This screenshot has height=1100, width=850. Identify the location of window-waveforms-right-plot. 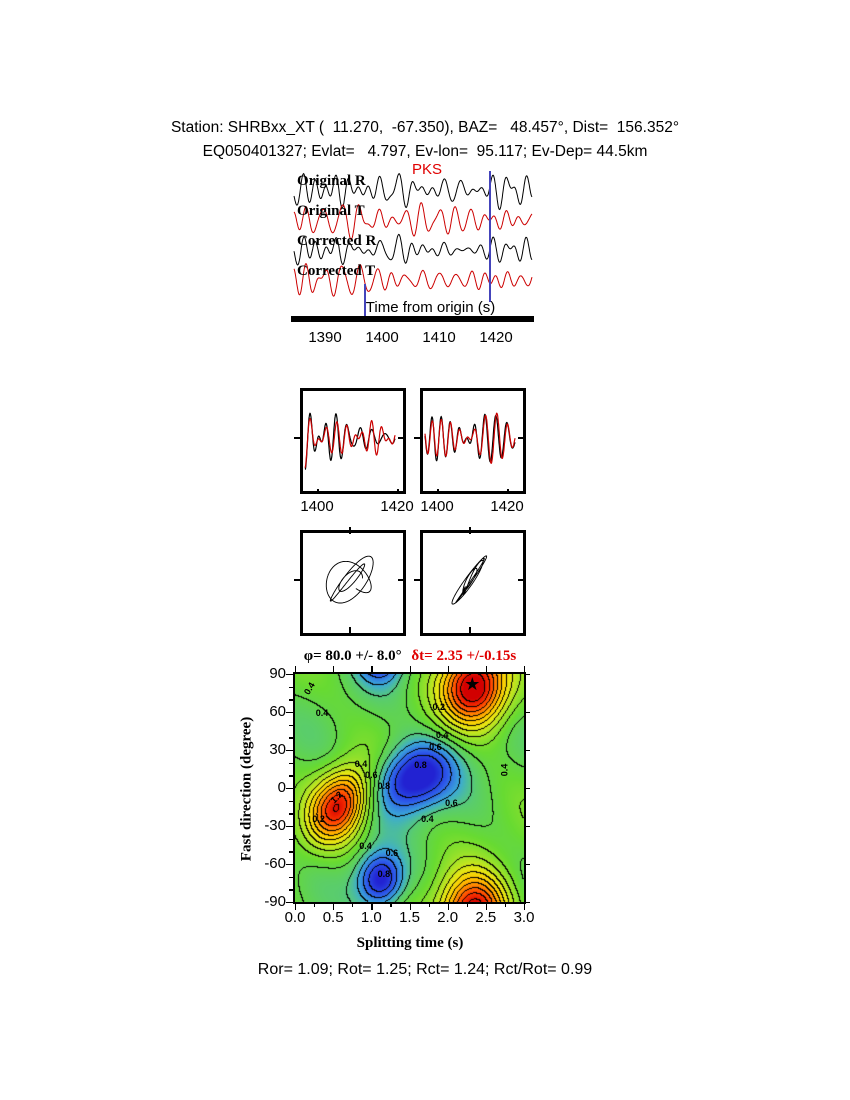
(470, 438).